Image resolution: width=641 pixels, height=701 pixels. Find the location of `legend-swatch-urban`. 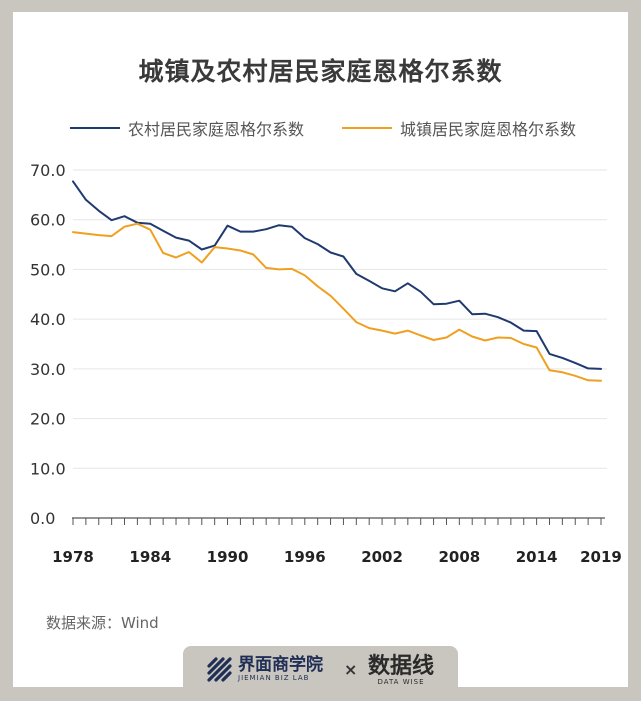

legend-swatch-urban is located at coordinates (367, 128).